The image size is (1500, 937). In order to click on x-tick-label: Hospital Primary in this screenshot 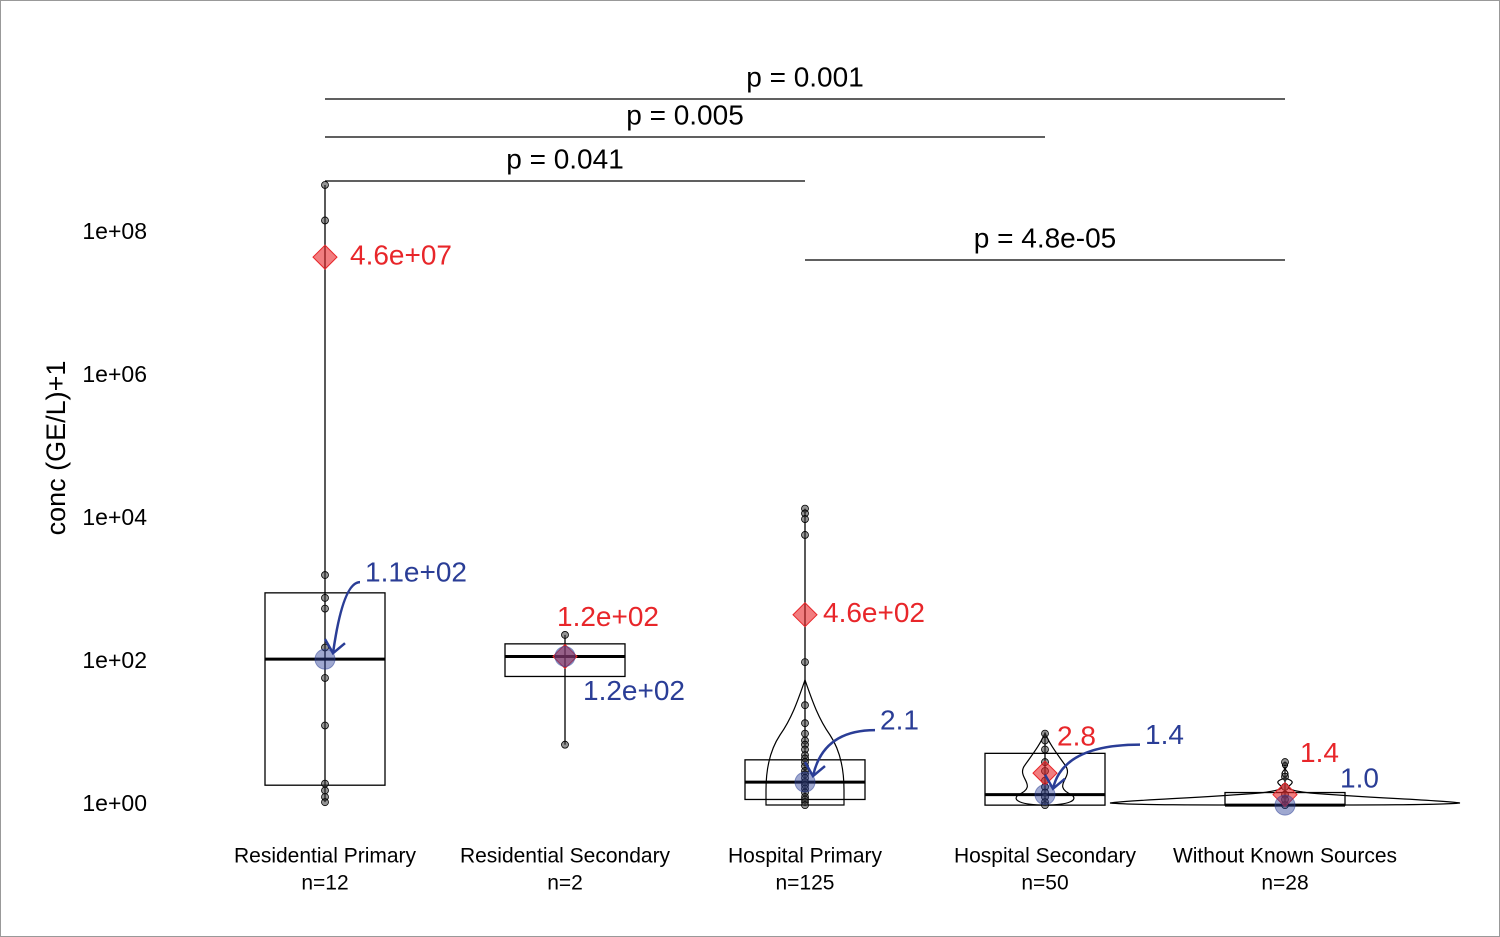, I will do `click(805, 856)`.